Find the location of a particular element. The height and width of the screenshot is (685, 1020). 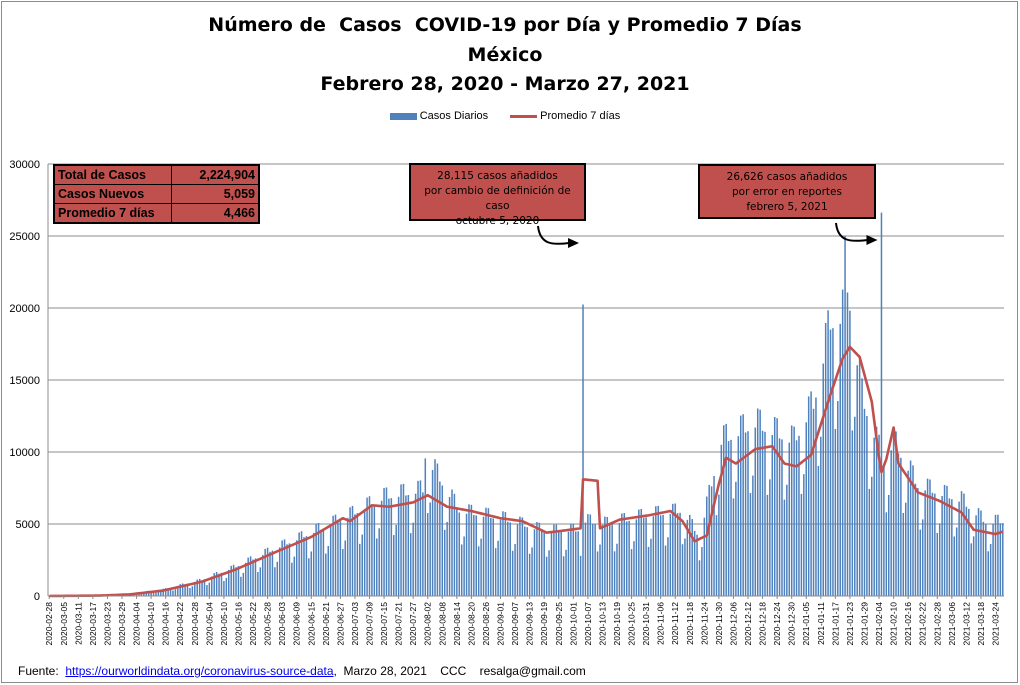

annotation-line: 28,115 casos añadidos is located at coordinates (497, 176).